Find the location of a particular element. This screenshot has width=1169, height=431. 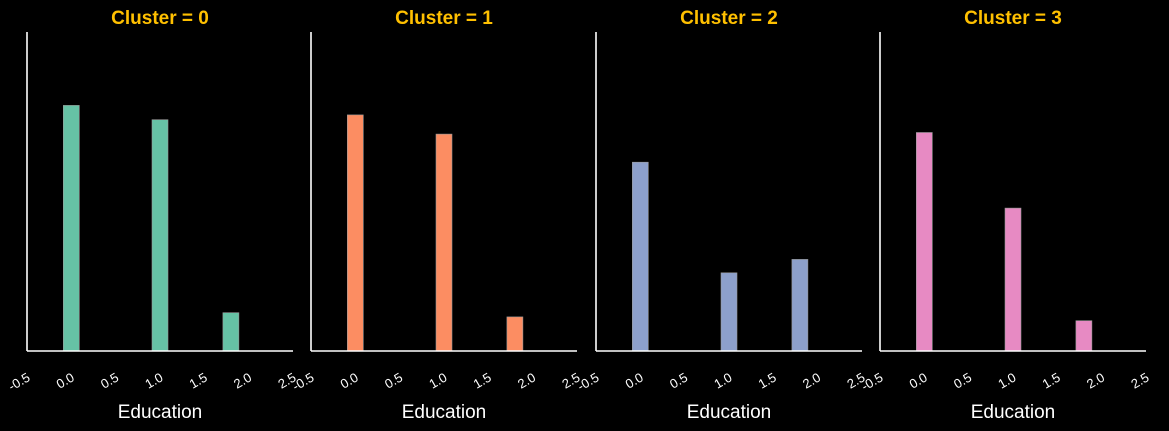

panel-title: Cluster = 2 is located at coordinates (729, 18).